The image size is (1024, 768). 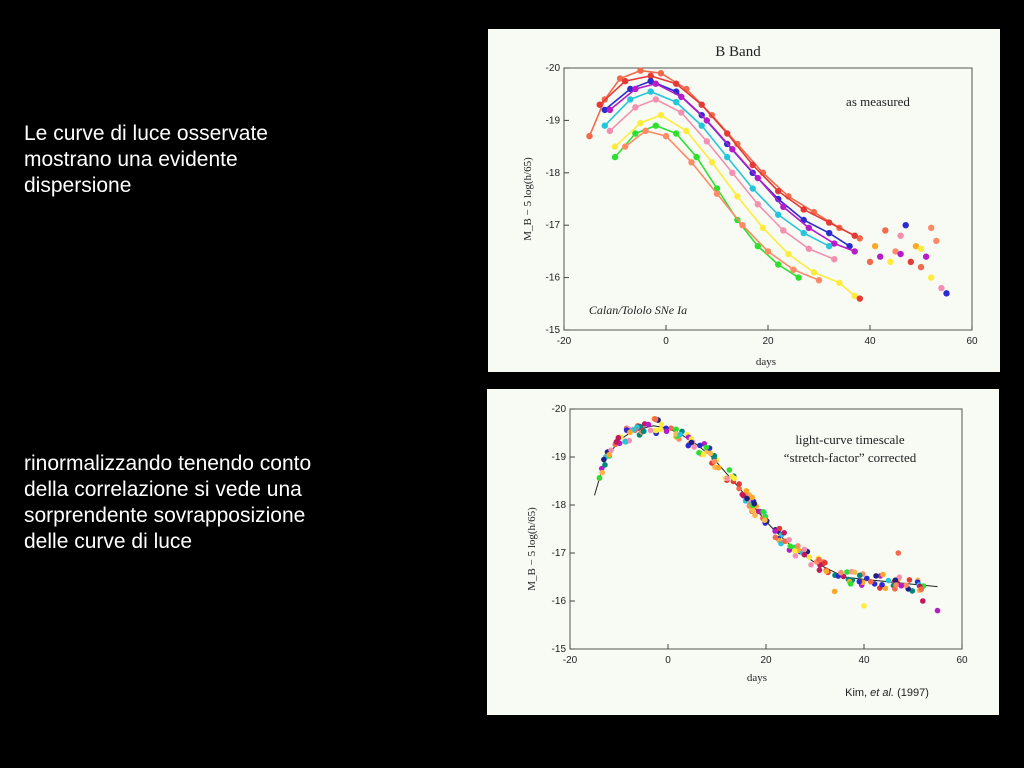 I want to click on chart-title: B Band, so click(x=738, y=52).